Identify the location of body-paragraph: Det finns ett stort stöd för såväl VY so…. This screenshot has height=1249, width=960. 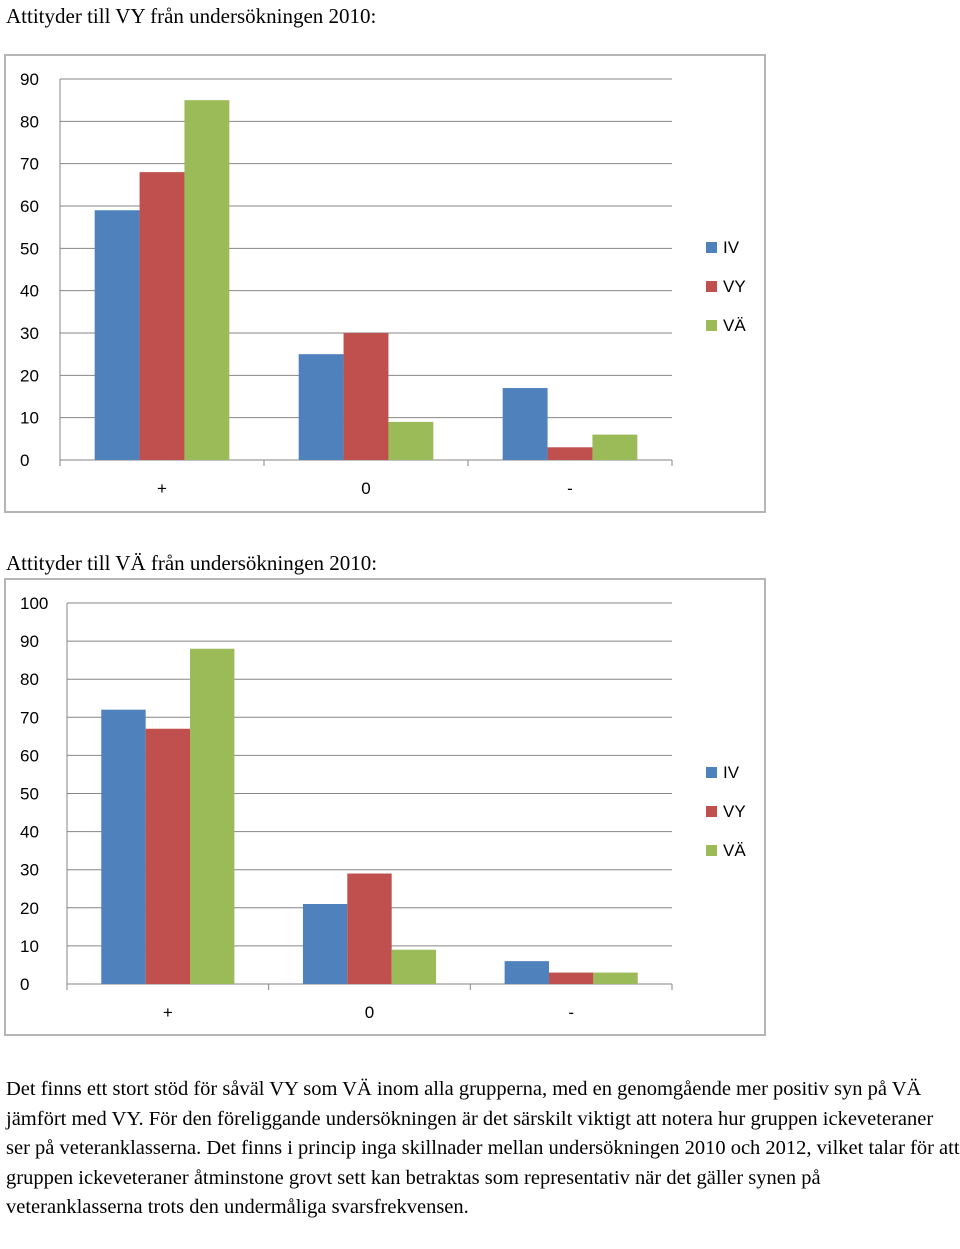
(483, 1148).